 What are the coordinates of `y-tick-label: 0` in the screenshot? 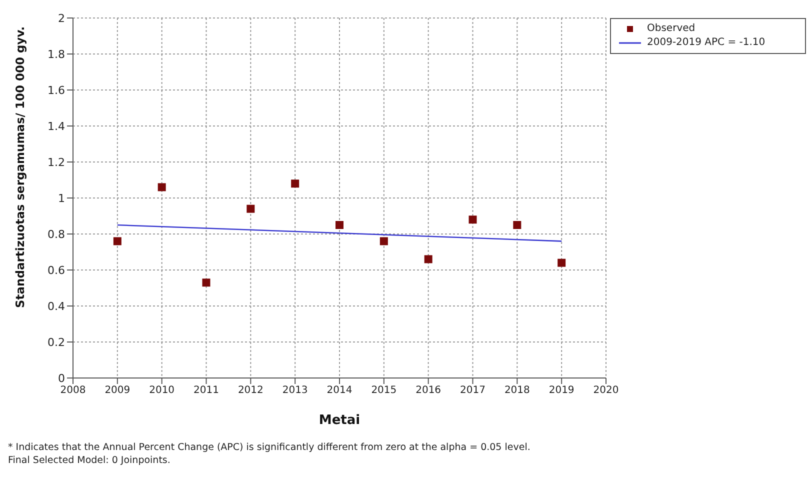 It's located at (61, 378).